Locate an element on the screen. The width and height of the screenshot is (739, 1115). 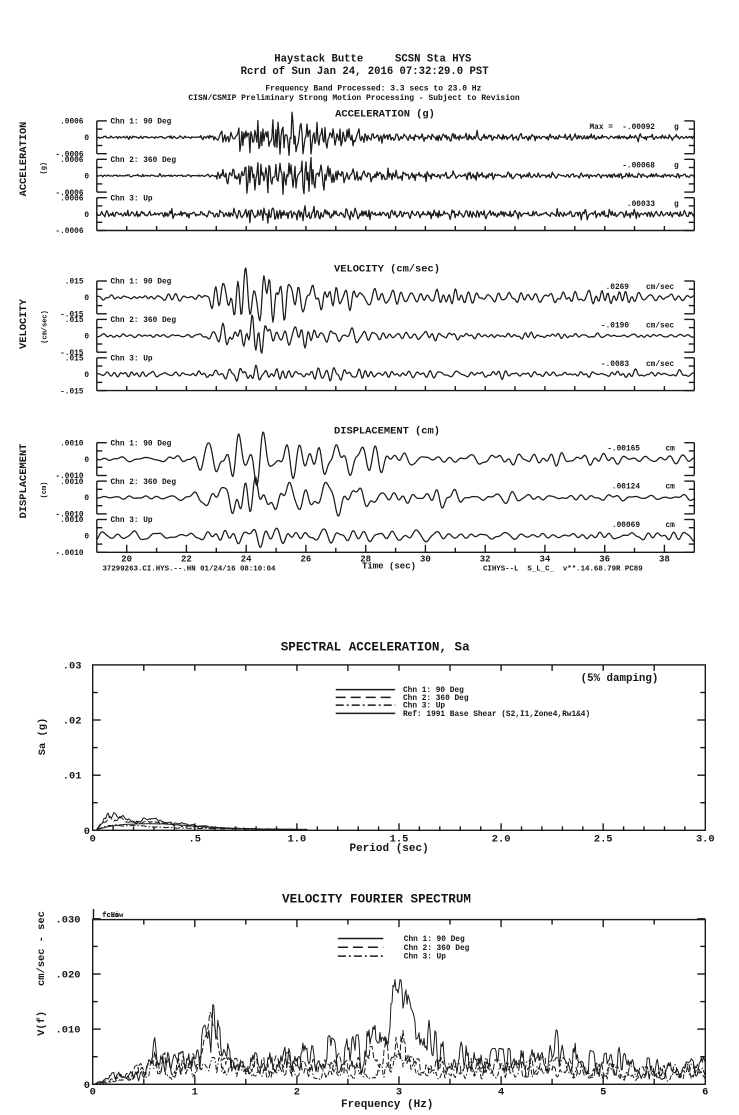
svg-text: -.015 is located at coordinates (72, 316).